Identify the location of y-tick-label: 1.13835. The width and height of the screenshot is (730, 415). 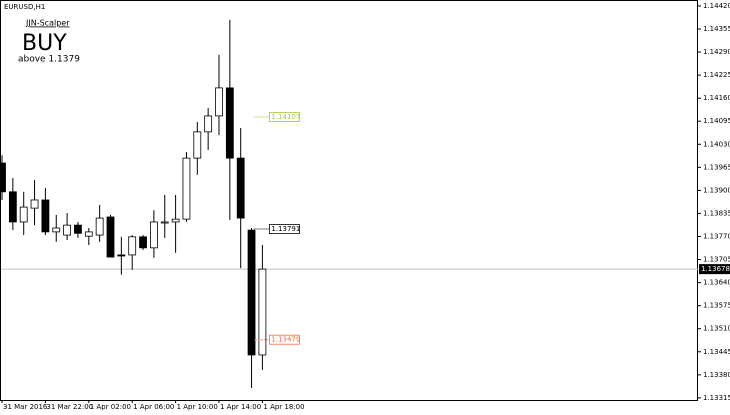
(716, 213).